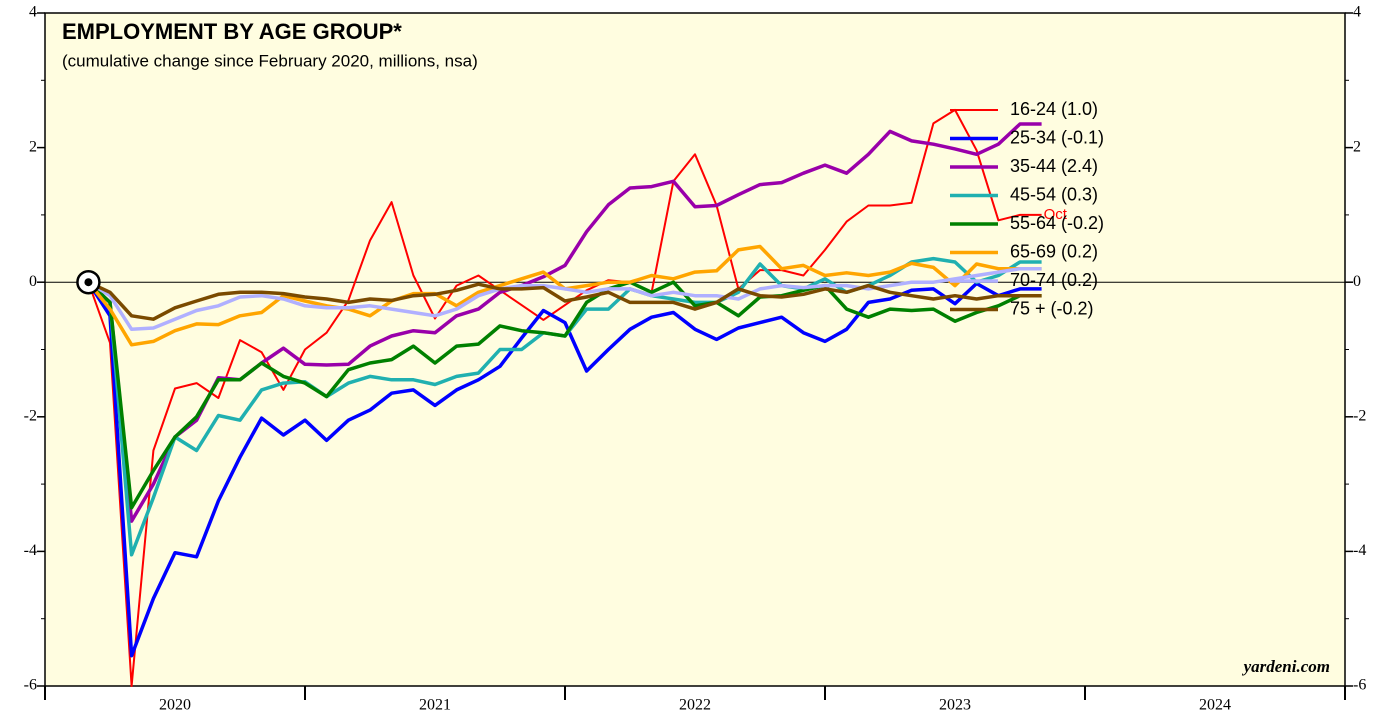  What do you see at coordinates (1359, 685) in the screenshot?
I see `y2-tick-label: -6` at bounding box center [1359, 685].